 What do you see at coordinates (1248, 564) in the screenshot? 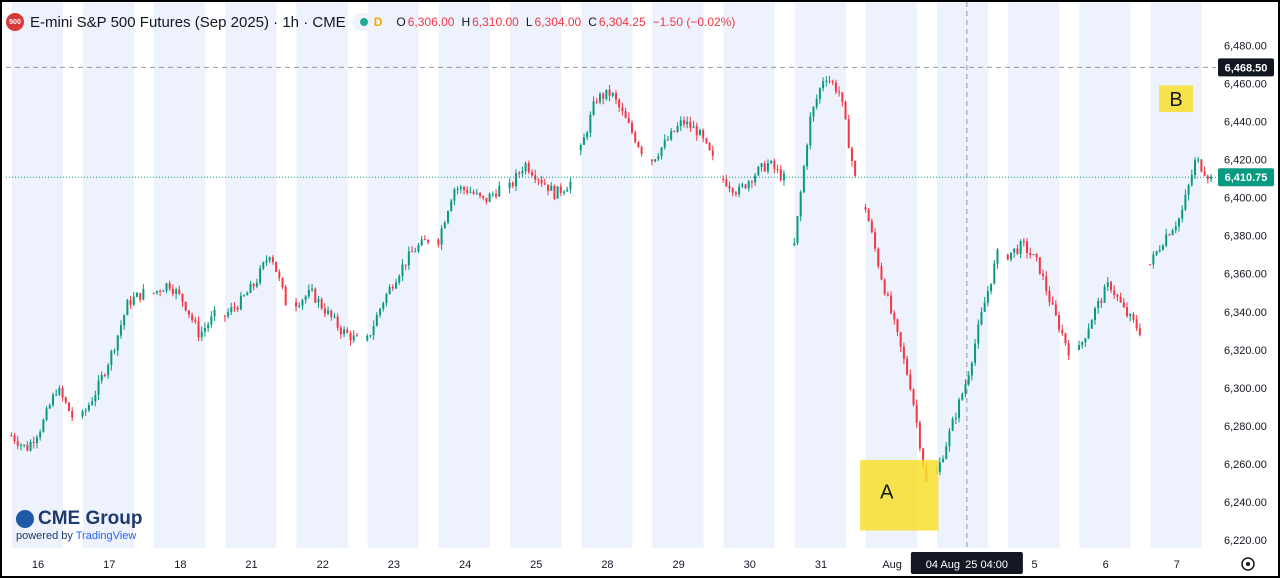
I see `settings-icon` at bounding box center [1248, 564].